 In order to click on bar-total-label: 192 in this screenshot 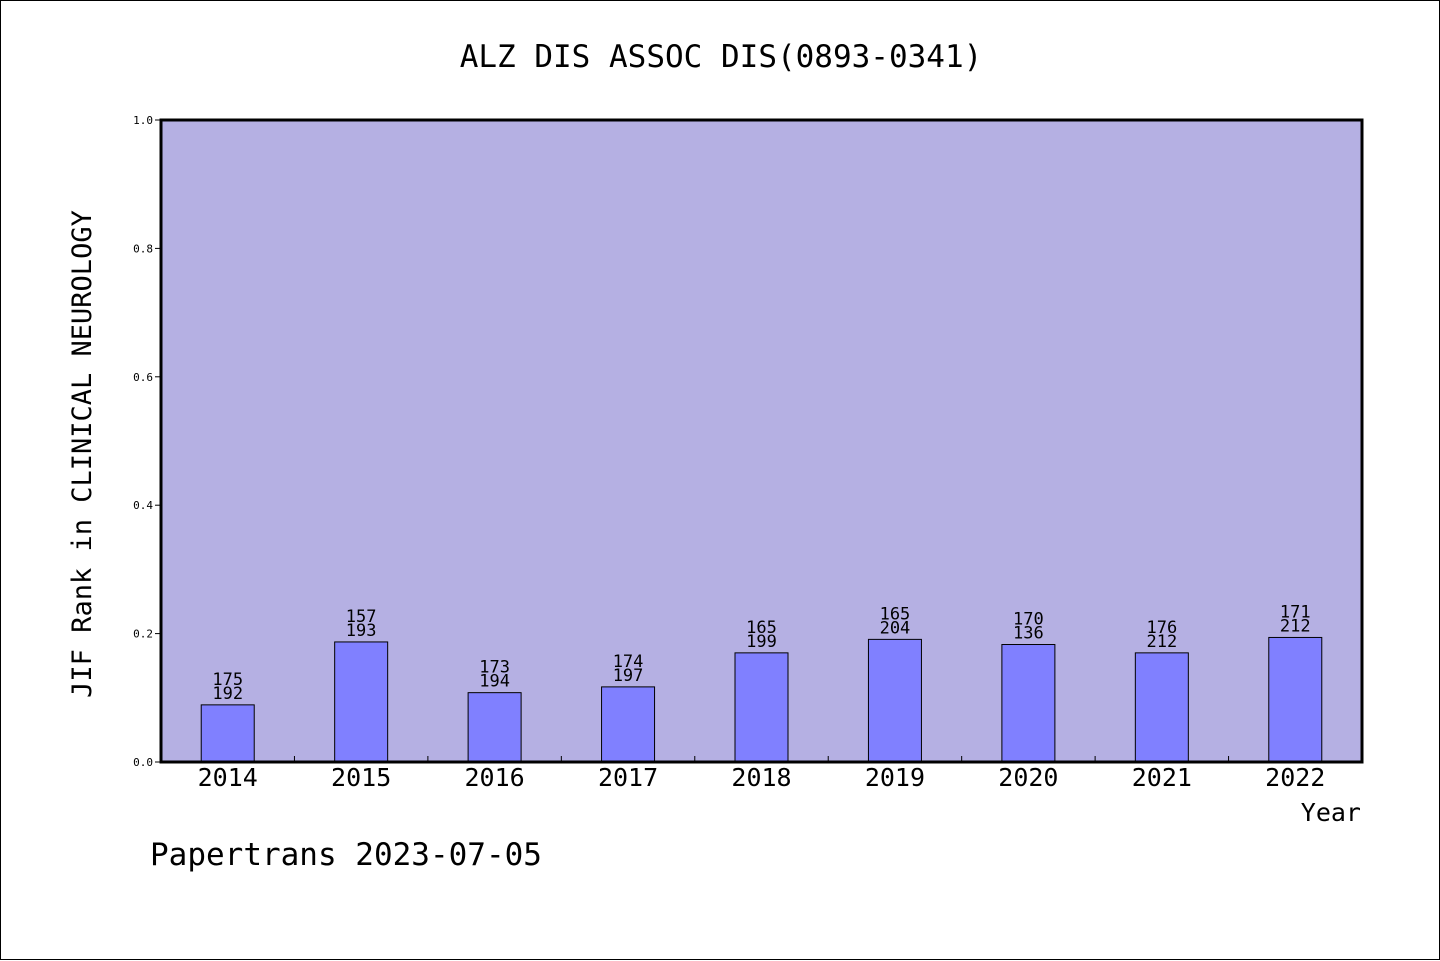, I will do `click(227, 694)`.